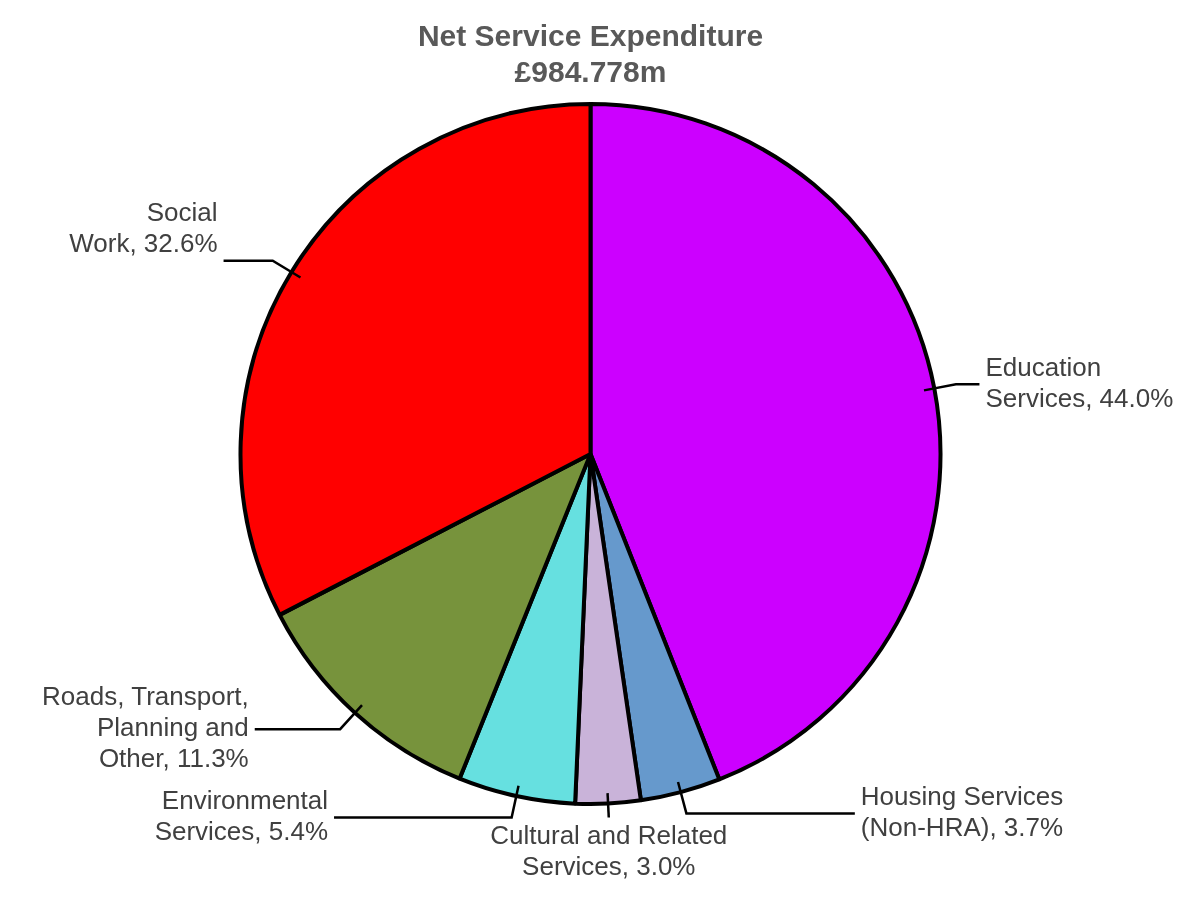 The width and height of the screenshot is (1181, 906). Describe the element at coordinates (143, 228) in the screenshot. I see `slice-label: Social Work, 32.6%` at that location.